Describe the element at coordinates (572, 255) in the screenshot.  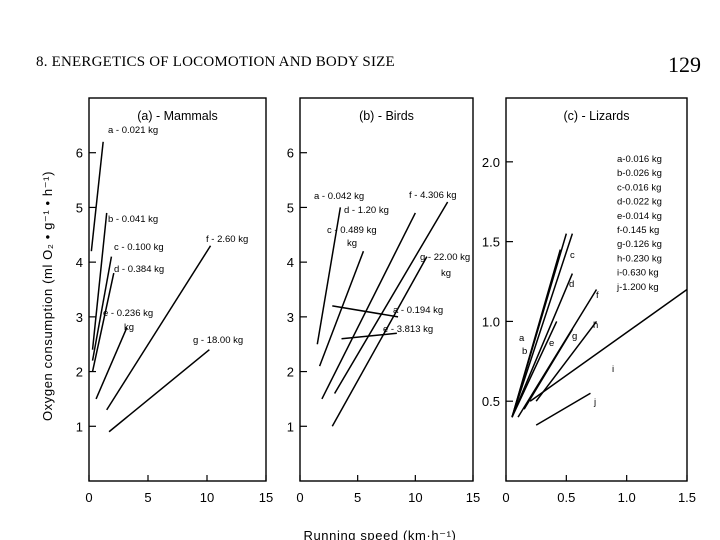
I see `series-label: c` at that location.